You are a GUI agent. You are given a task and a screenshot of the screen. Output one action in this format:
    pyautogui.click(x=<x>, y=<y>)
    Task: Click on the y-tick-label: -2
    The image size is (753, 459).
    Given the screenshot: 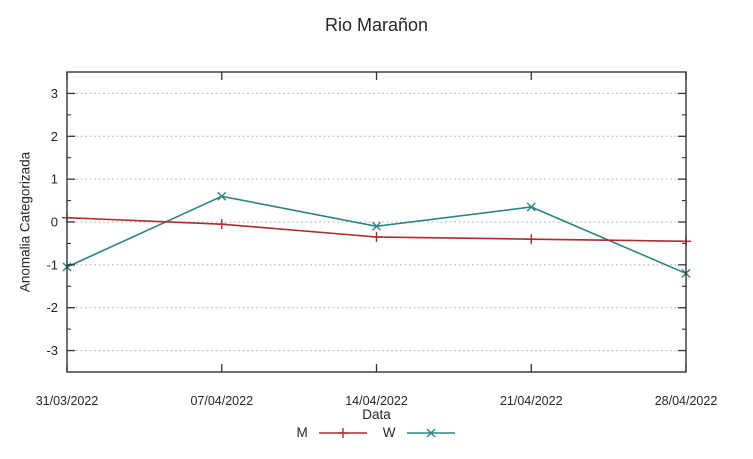 What is the action you would take?
    pyautogui.click(x=52, y=307)
    